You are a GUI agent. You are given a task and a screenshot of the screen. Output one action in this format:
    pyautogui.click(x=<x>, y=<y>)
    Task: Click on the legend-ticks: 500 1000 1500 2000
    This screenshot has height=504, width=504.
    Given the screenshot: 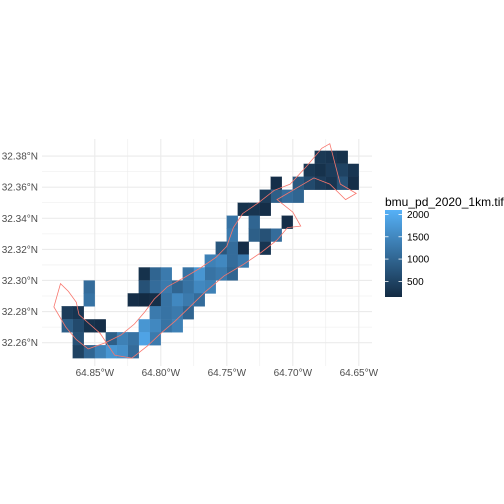 What is the action you would take?
    pyautogui.click(x=407, y=249)
    